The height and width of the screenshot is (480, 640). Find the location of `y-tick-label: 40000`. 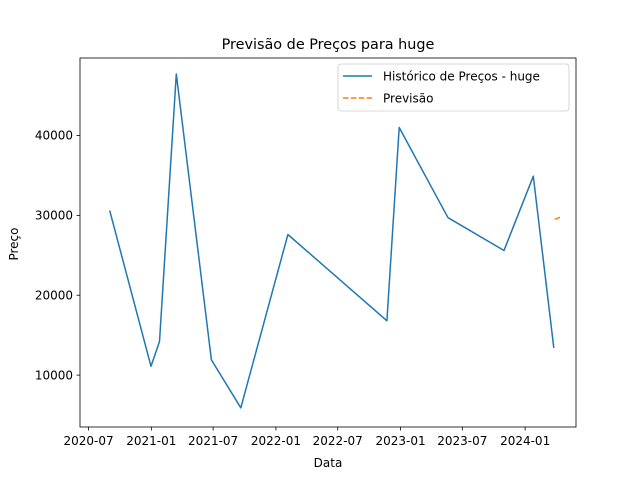

y-tick-label: 40000 is located at coordinates (54, 136).